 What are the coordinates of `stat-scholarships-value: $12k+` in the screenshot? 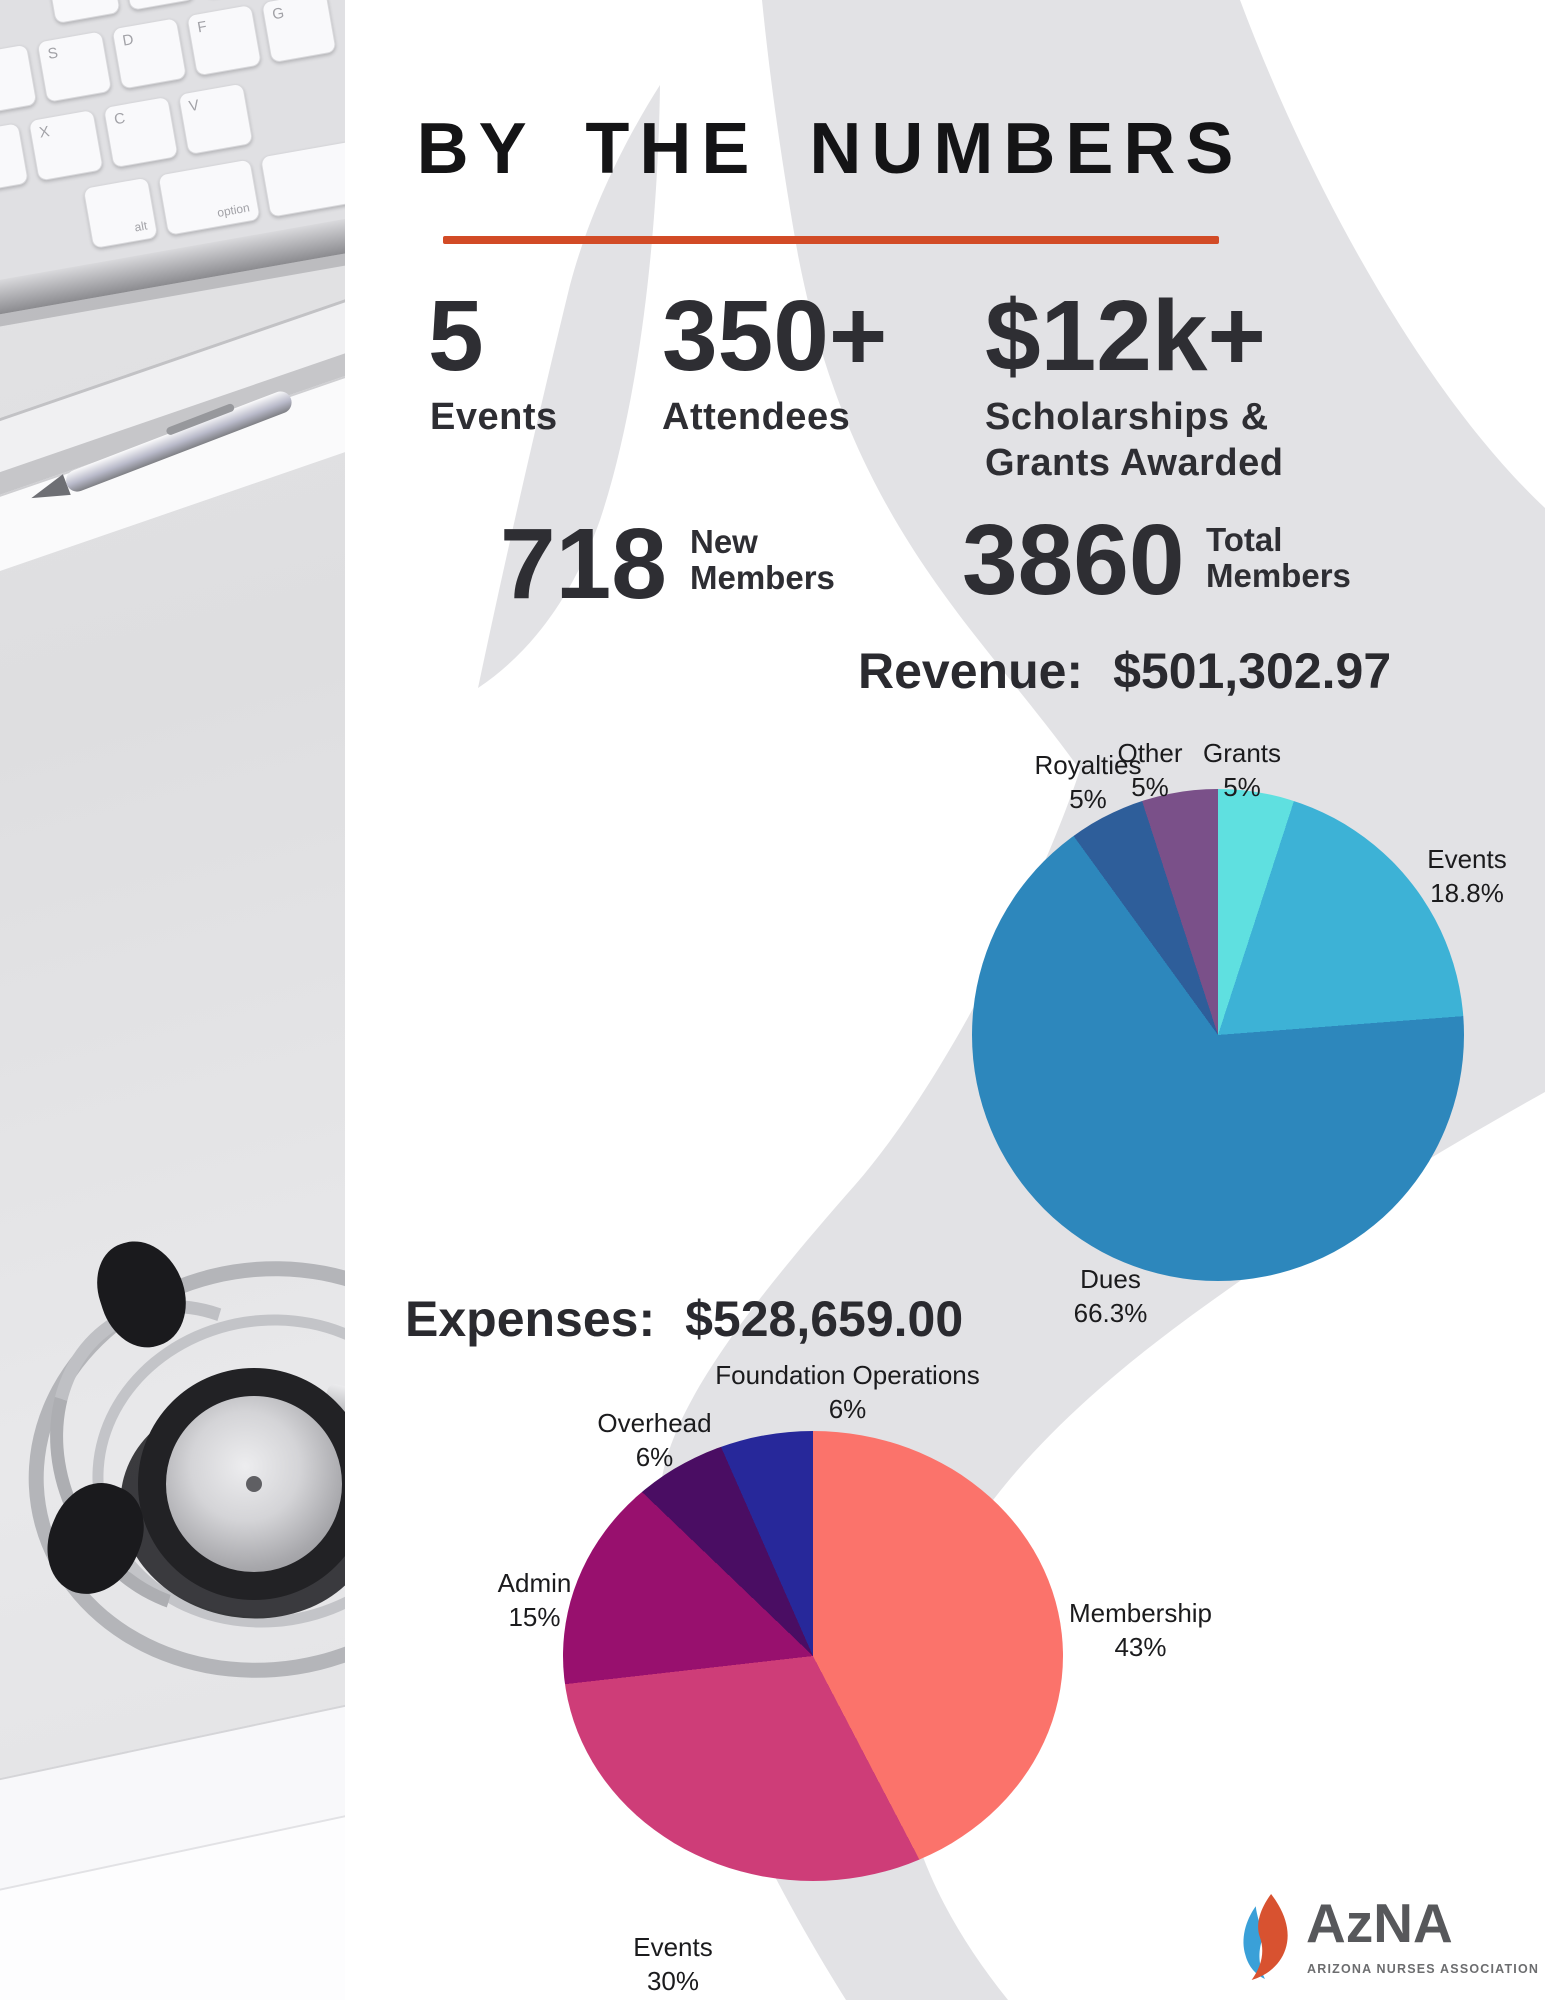 It's located at (1125, 336).